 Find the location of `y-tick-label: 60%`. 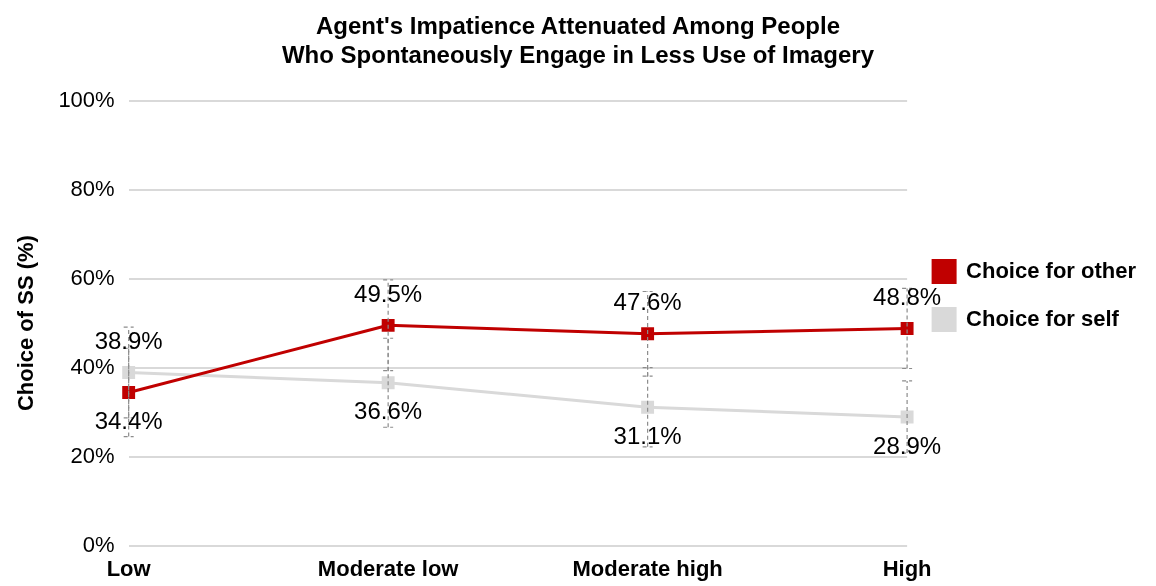

y-tick-label: 60% is located at coordinates (92, 277).